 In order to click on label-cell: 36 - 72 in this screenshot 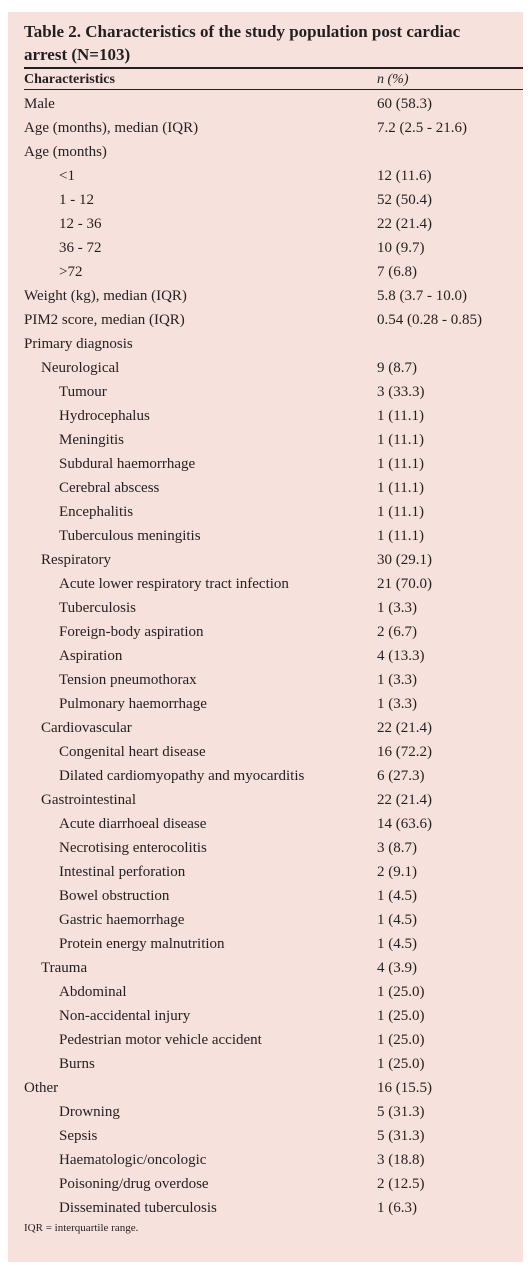, I will do `click(80, 248)`.